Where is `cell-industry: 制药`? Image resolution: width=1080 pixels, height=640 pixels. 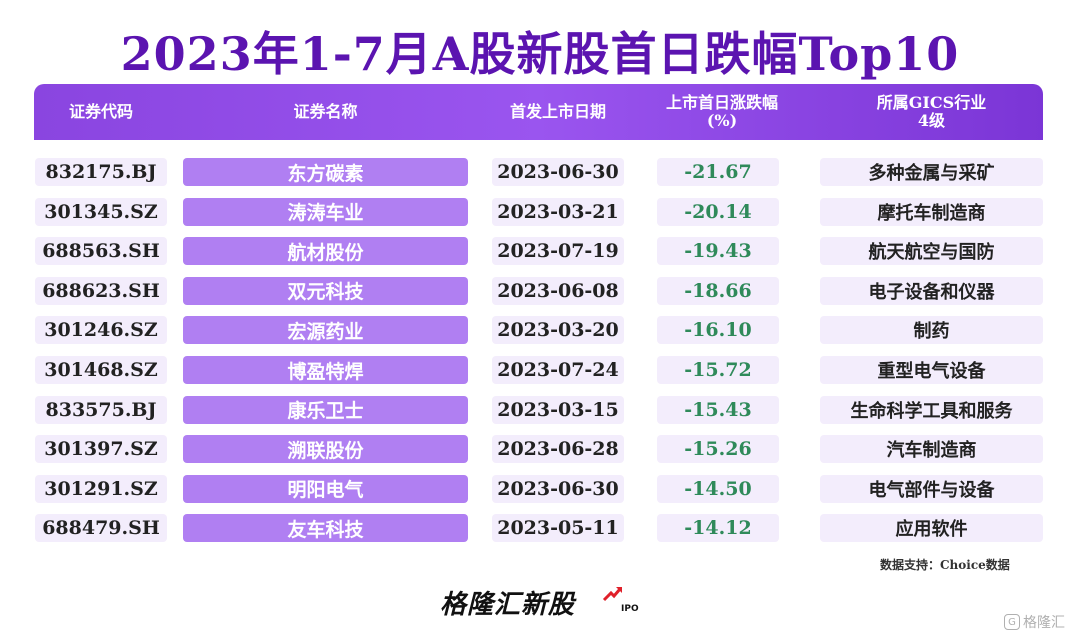
cell-industry: 制药 is located at coordinates (931, 330).